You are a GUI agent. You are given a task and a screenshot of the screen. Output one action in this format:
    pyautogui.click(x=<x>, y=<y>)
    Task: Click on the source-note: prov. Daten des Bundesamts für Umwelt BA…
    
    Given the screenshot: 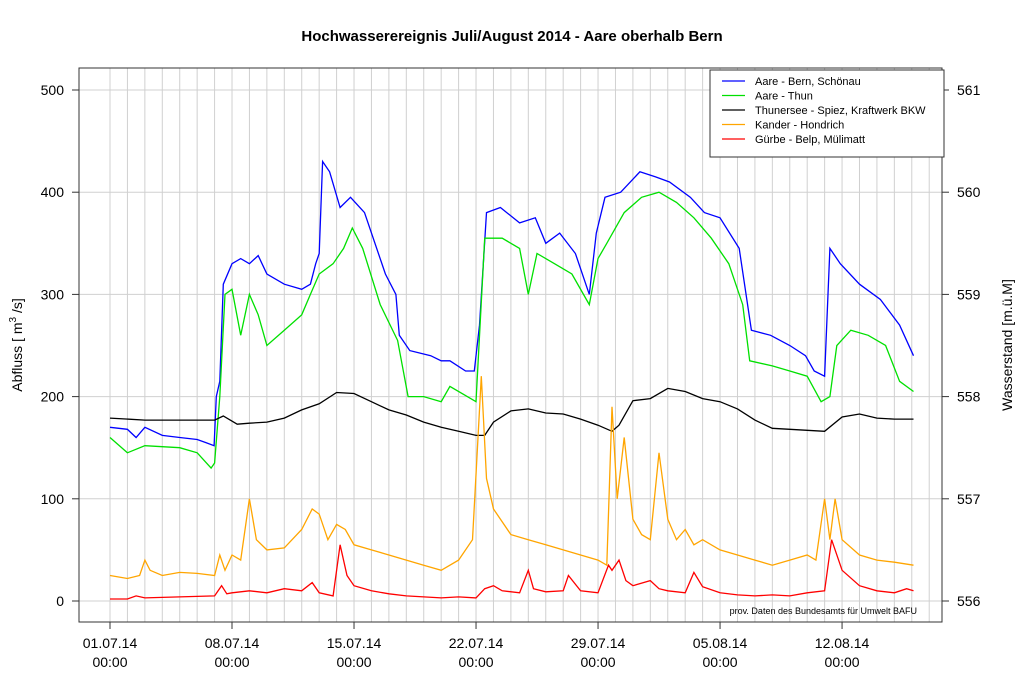 What is the action you would take?
    pyautogui.click(x=823, y=611)
    